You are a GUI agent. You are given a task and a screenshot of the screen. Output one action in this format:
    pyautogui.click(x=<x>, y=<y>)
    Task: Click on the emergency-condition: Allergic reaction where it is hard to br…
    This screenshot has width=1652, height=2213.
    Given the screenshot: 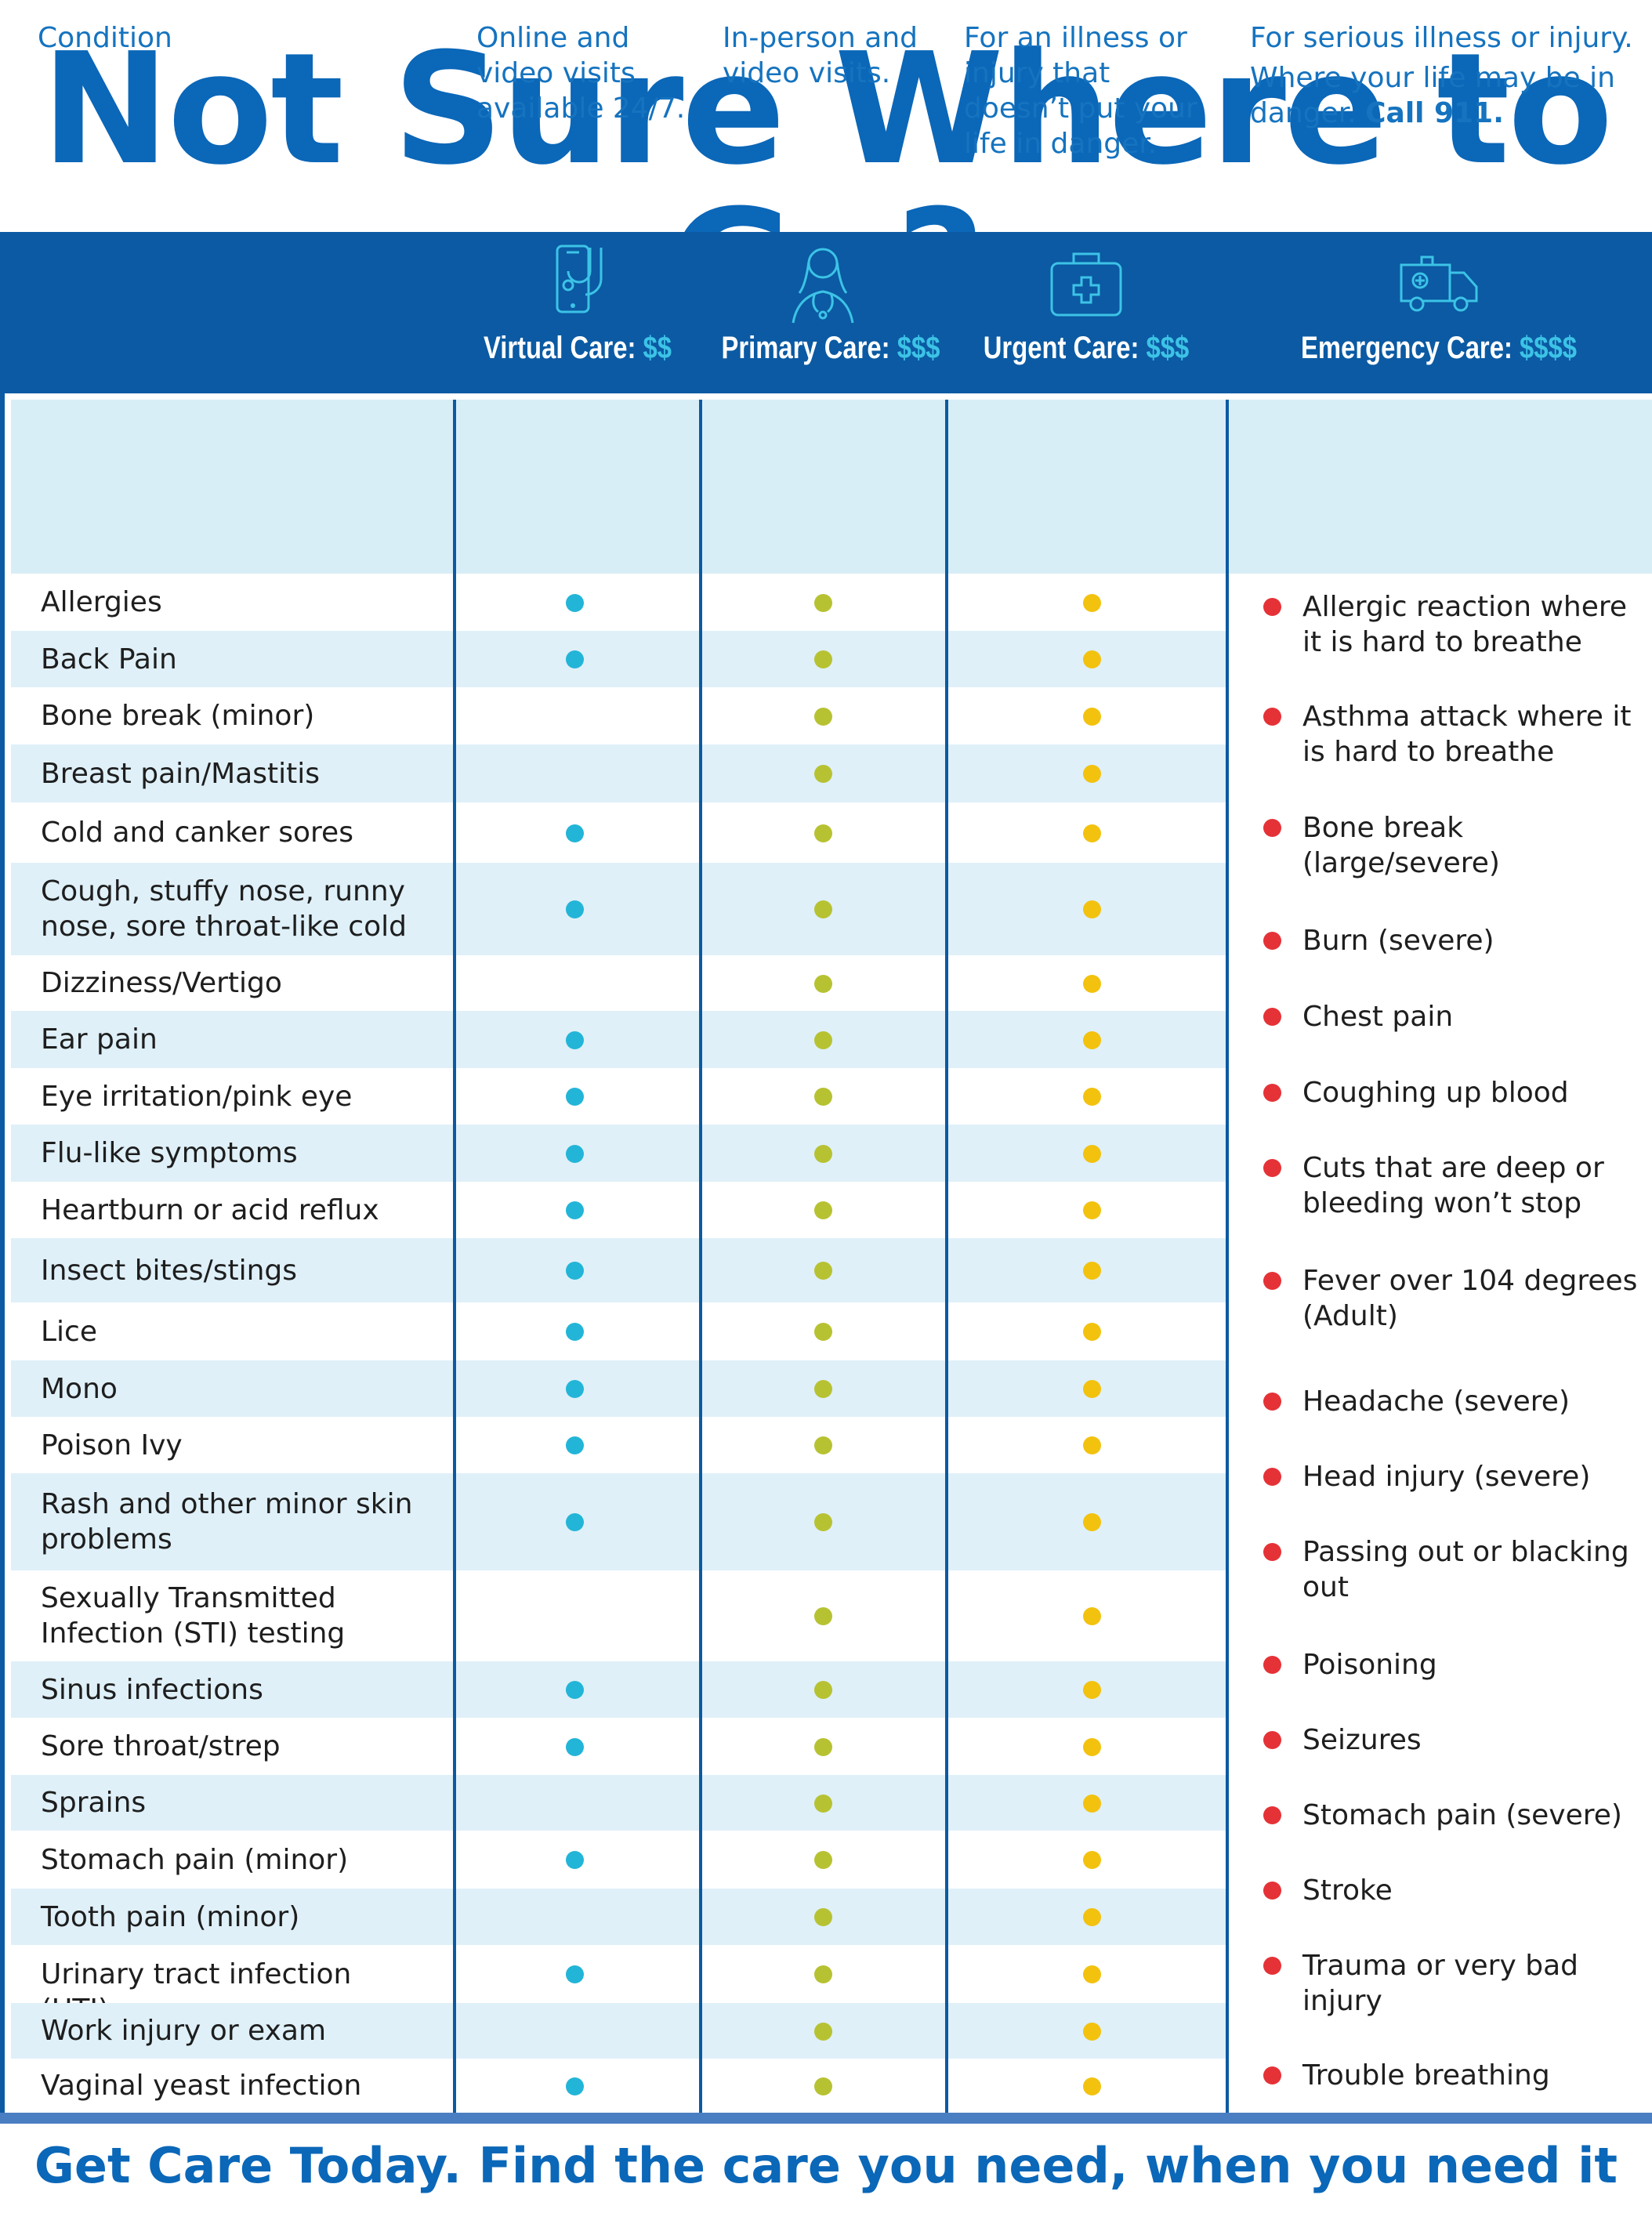 What is the action you would take?
    pyautogui.click(x=1465, y=624)
    